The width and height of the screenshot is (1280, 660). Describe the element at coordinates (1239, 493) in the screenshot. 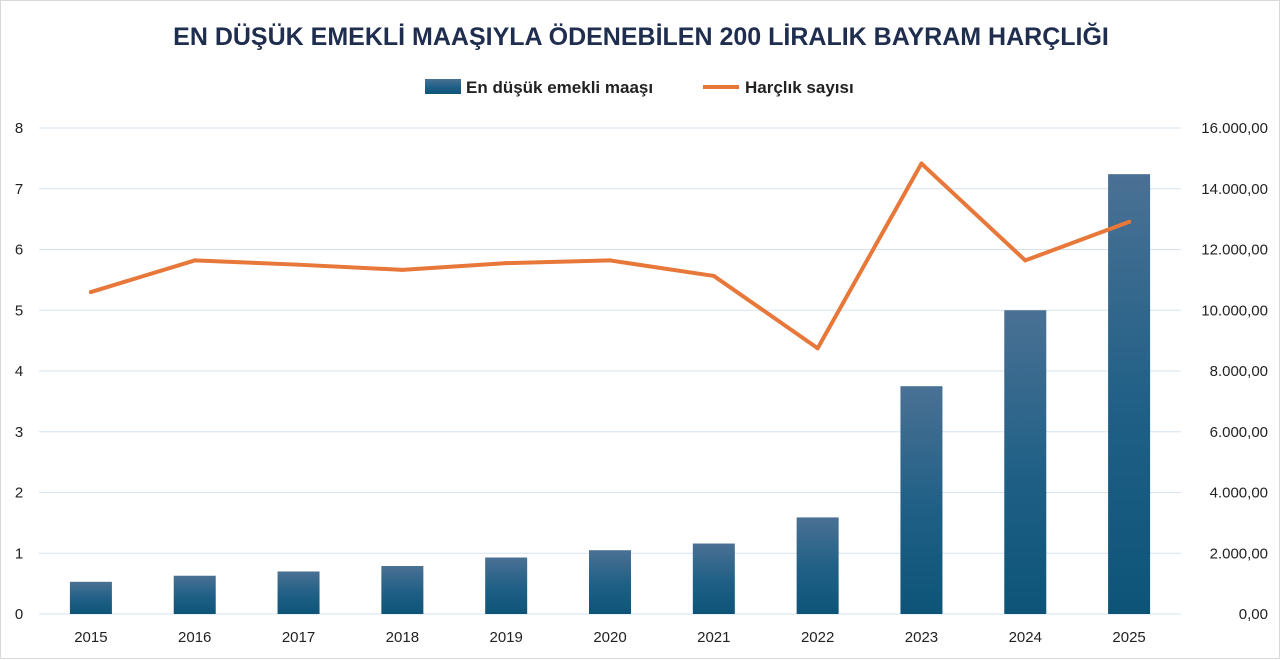

I see `right-tick-label: 4.000,00` at that location.